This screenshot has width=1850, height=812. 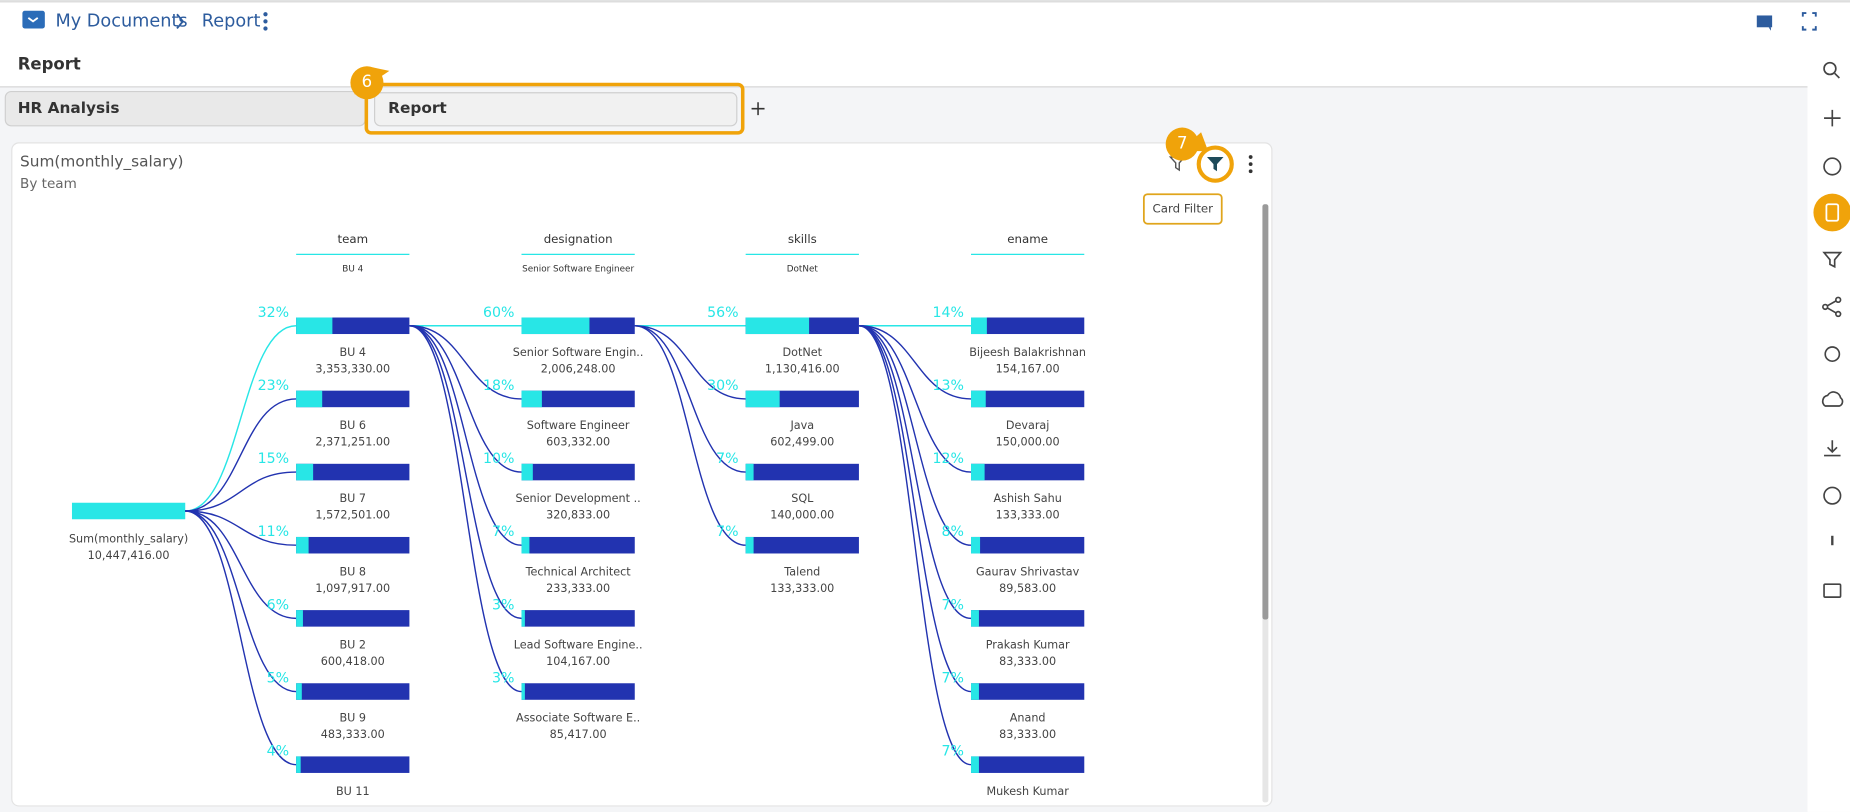 I want to click on folder-icon, so click(x=33, y=19).